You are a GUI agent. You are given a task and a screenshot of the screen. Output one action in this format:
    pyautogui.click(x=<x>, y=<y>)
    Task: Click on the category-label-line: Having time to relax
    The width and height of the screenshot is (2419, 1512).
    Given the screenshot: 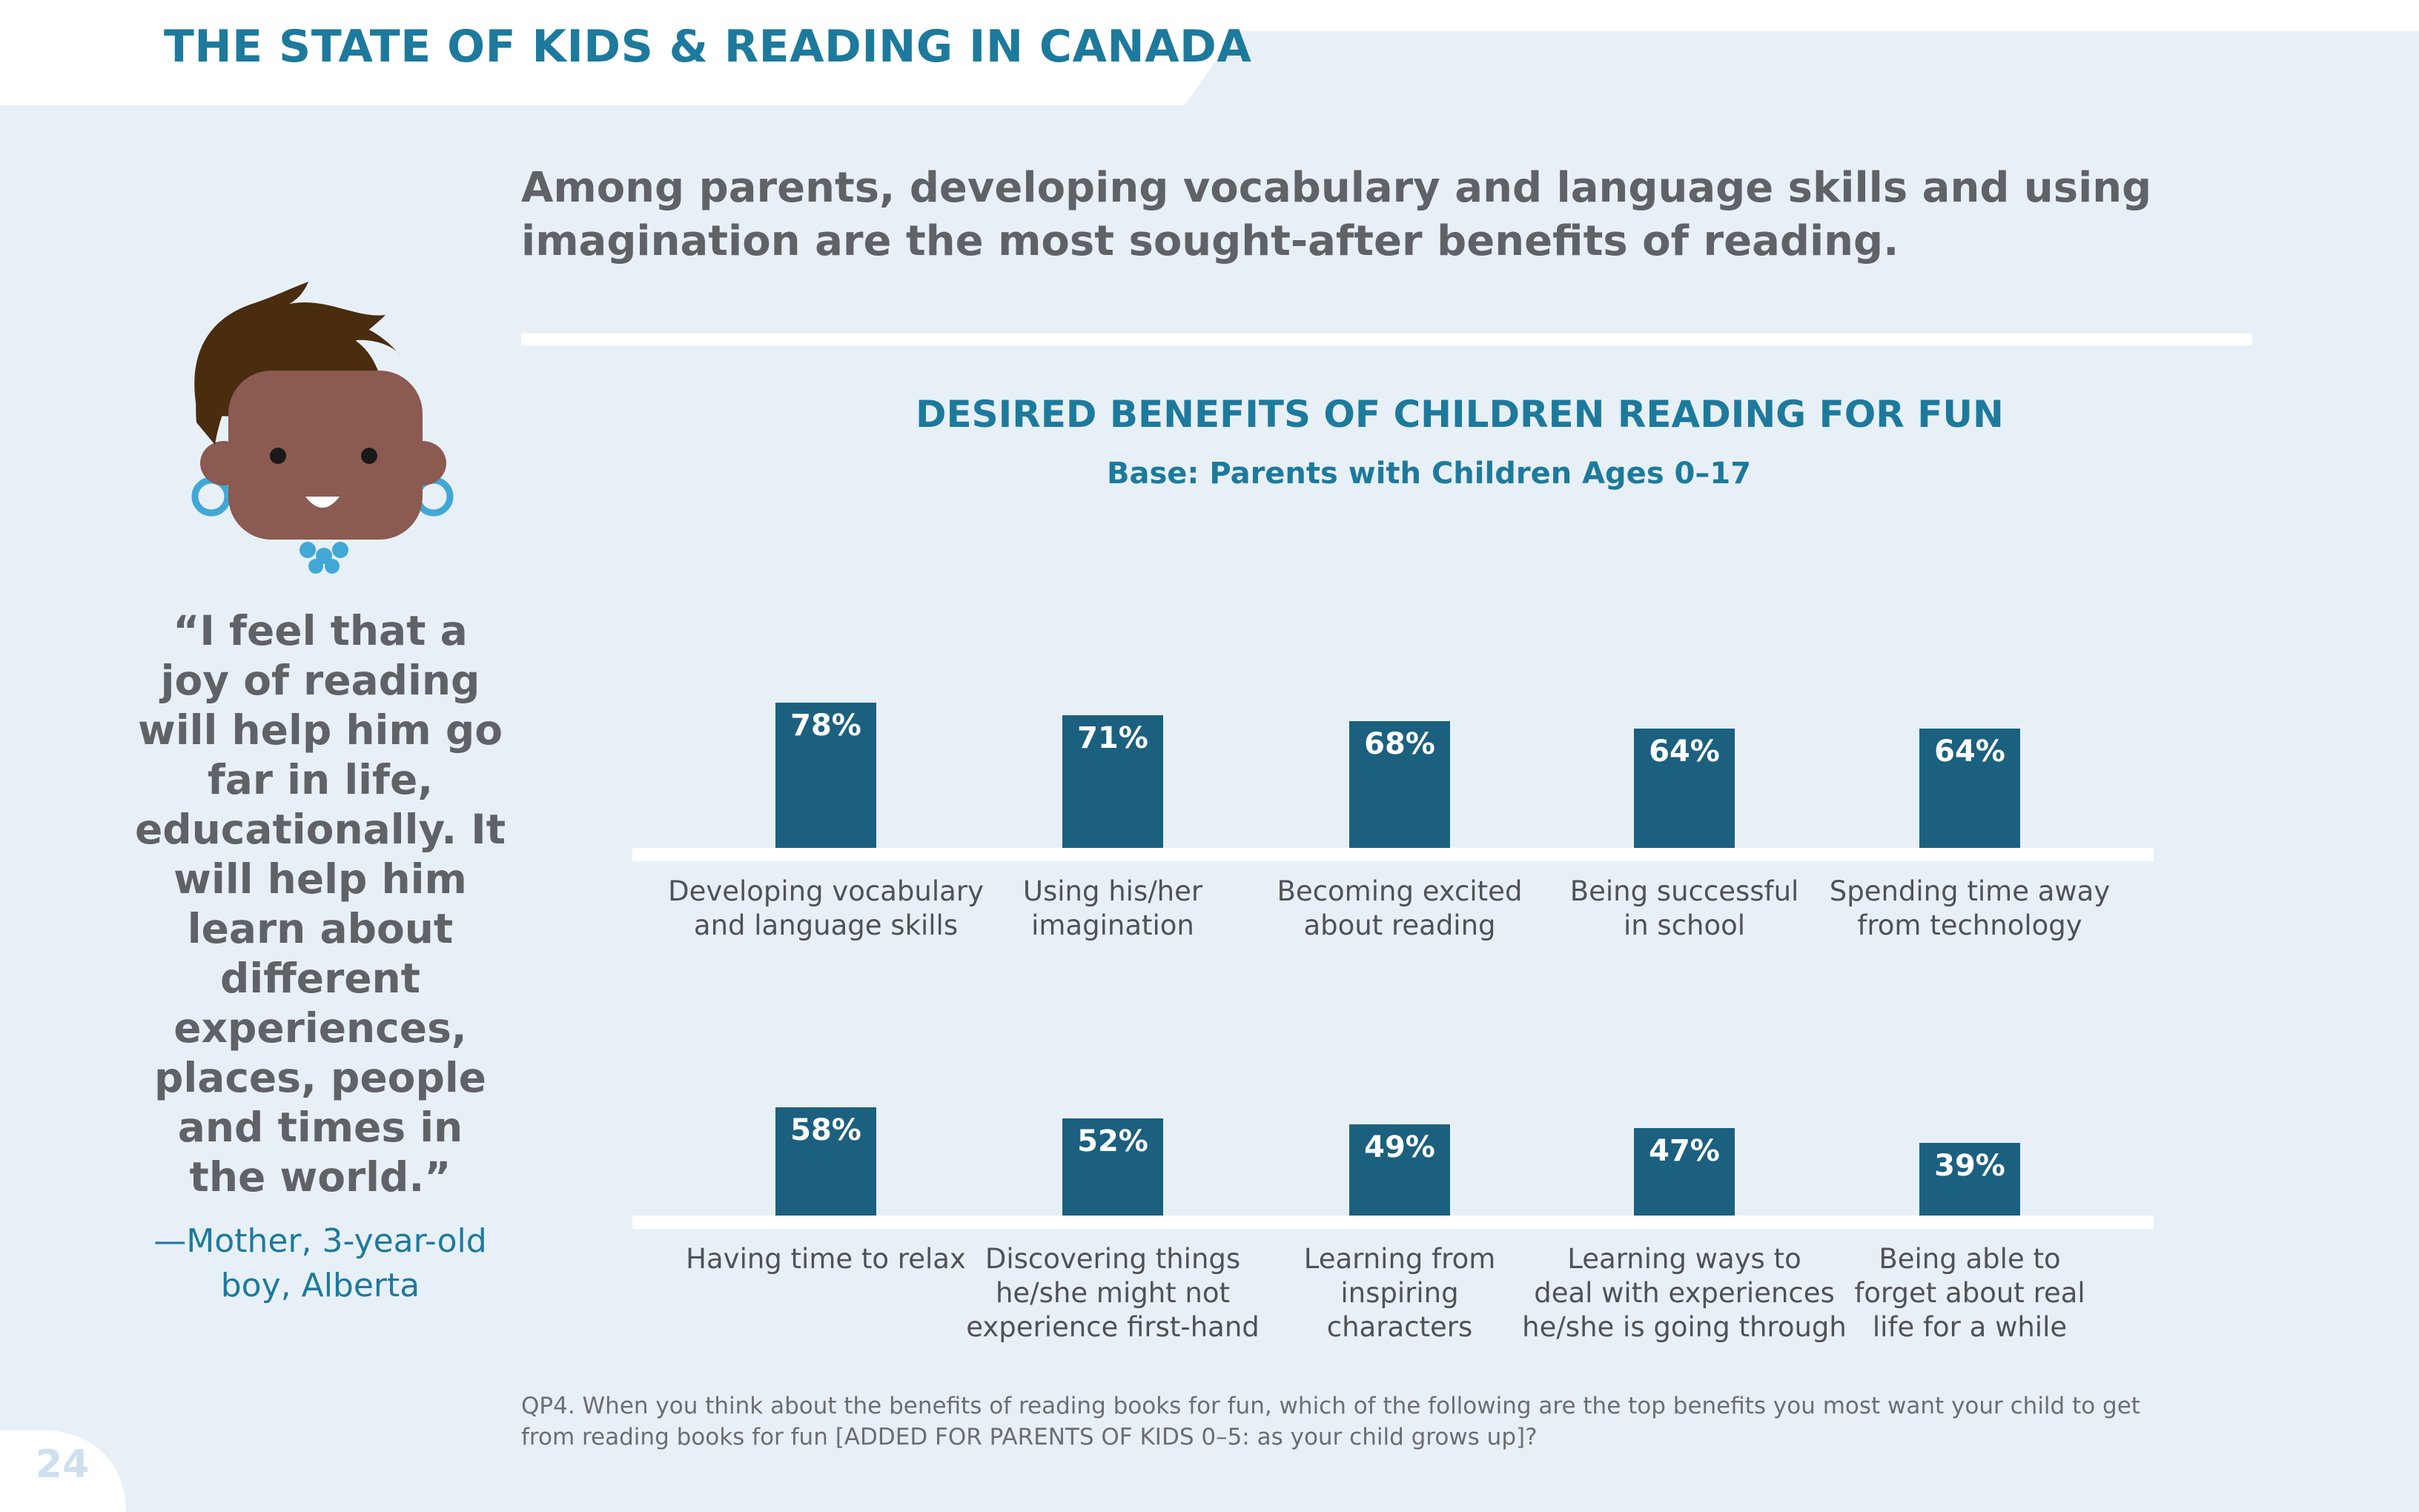 What is the action you would take?
    pyautogui.click(x=826, y=1259)
    